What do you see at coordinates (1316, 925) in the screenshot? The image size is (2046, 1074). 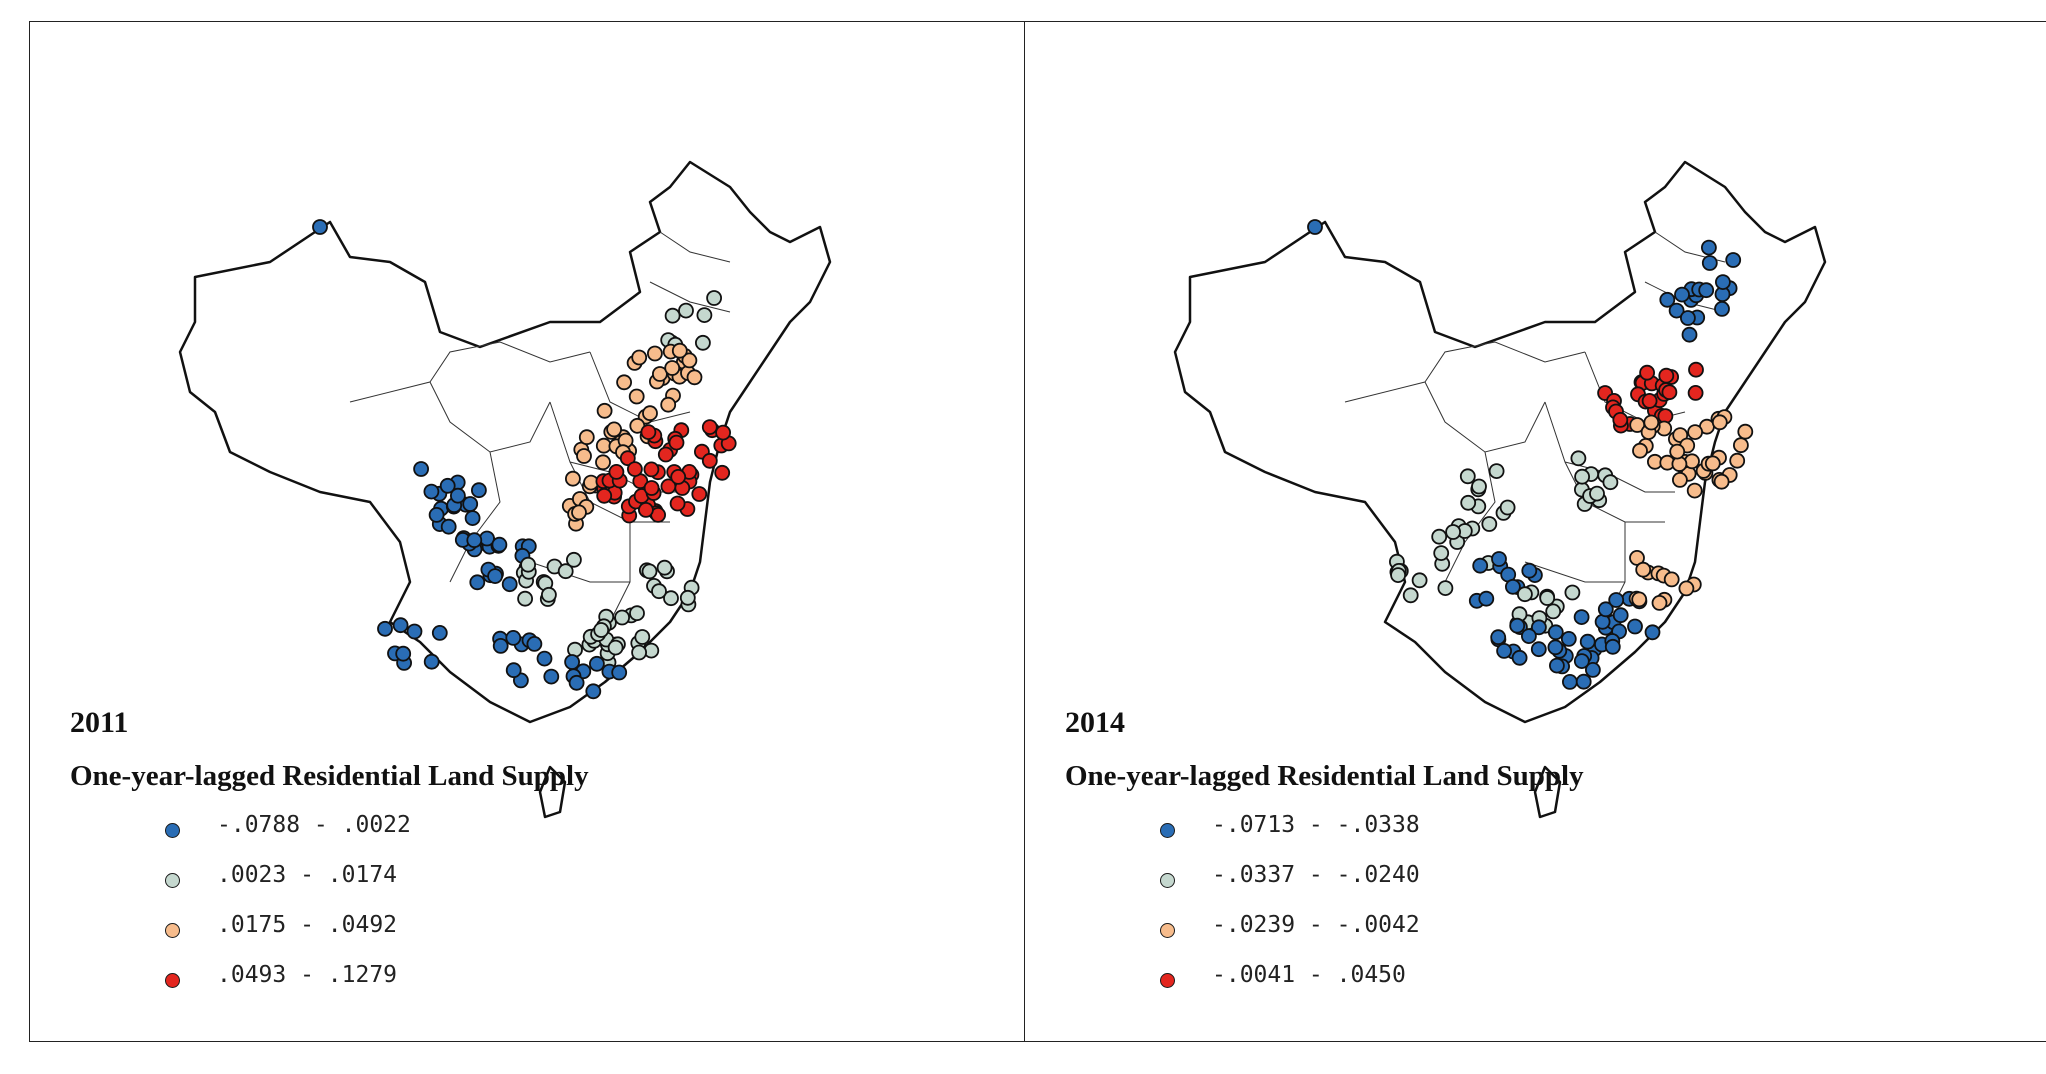 I see `legend-label: -.0239 - -.0042` at bounding box center [1316, 925].